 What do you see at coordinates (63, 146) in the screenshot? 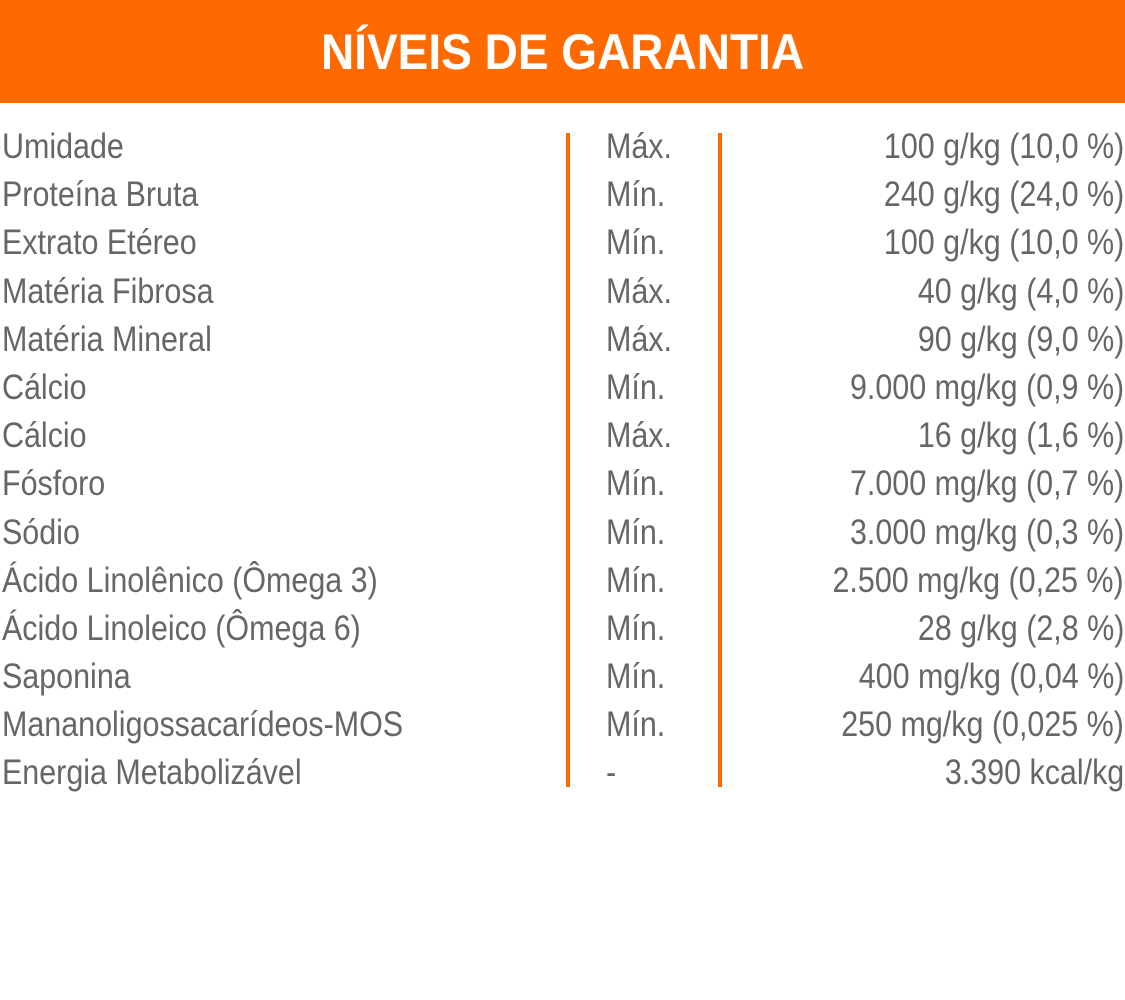
I see `nutrient-name: Umidade` at bounding box center [63, 146].